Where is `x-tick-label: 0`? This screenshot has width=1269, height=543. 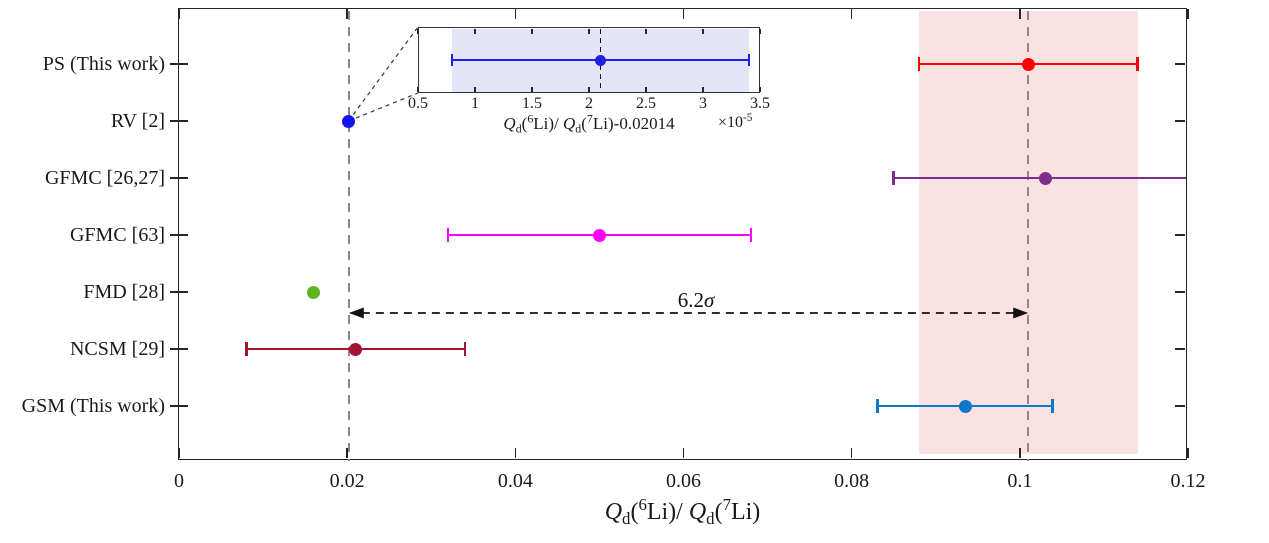 x-tick-label: 0 is located at coordinates (179, 481).